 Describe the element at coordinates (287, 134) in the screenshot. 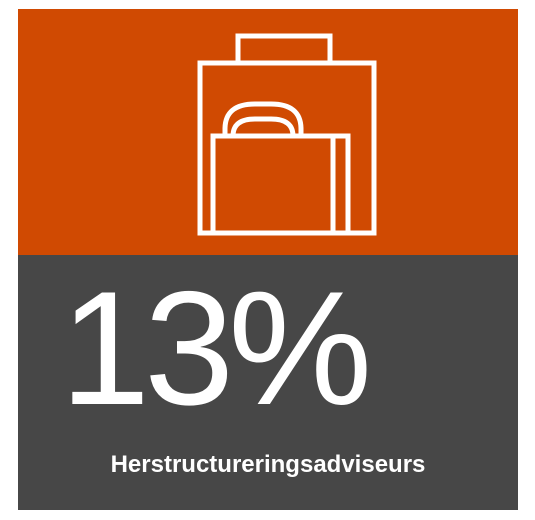

I see `briefcase-icon` at that location.